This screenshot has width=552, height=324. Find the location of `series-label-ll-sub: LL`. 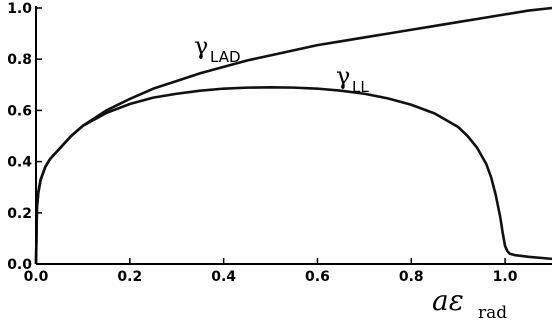

series-label-ll-sub: LL is located at coordinates (360, 87).